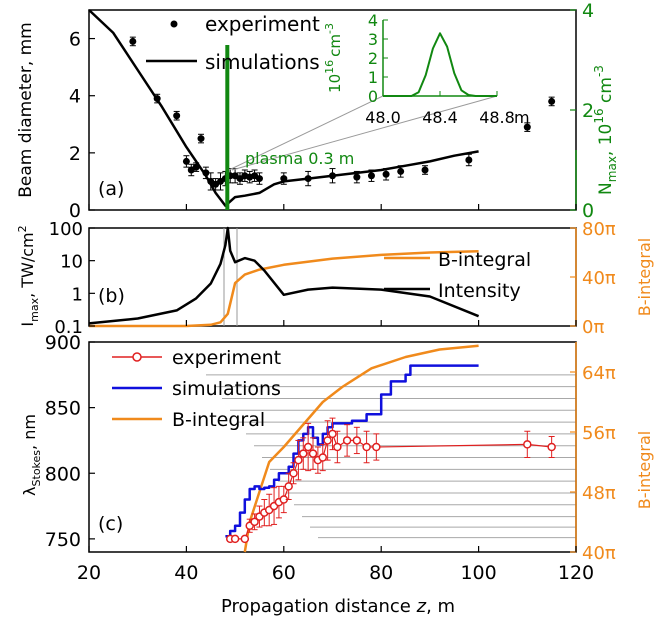 The height and width of the screenshot is (622, 665). What do you see at coordinates (390, 480) in the screenshot?
I see `panel-c-experiment-points` at bounding box center [390, 480].